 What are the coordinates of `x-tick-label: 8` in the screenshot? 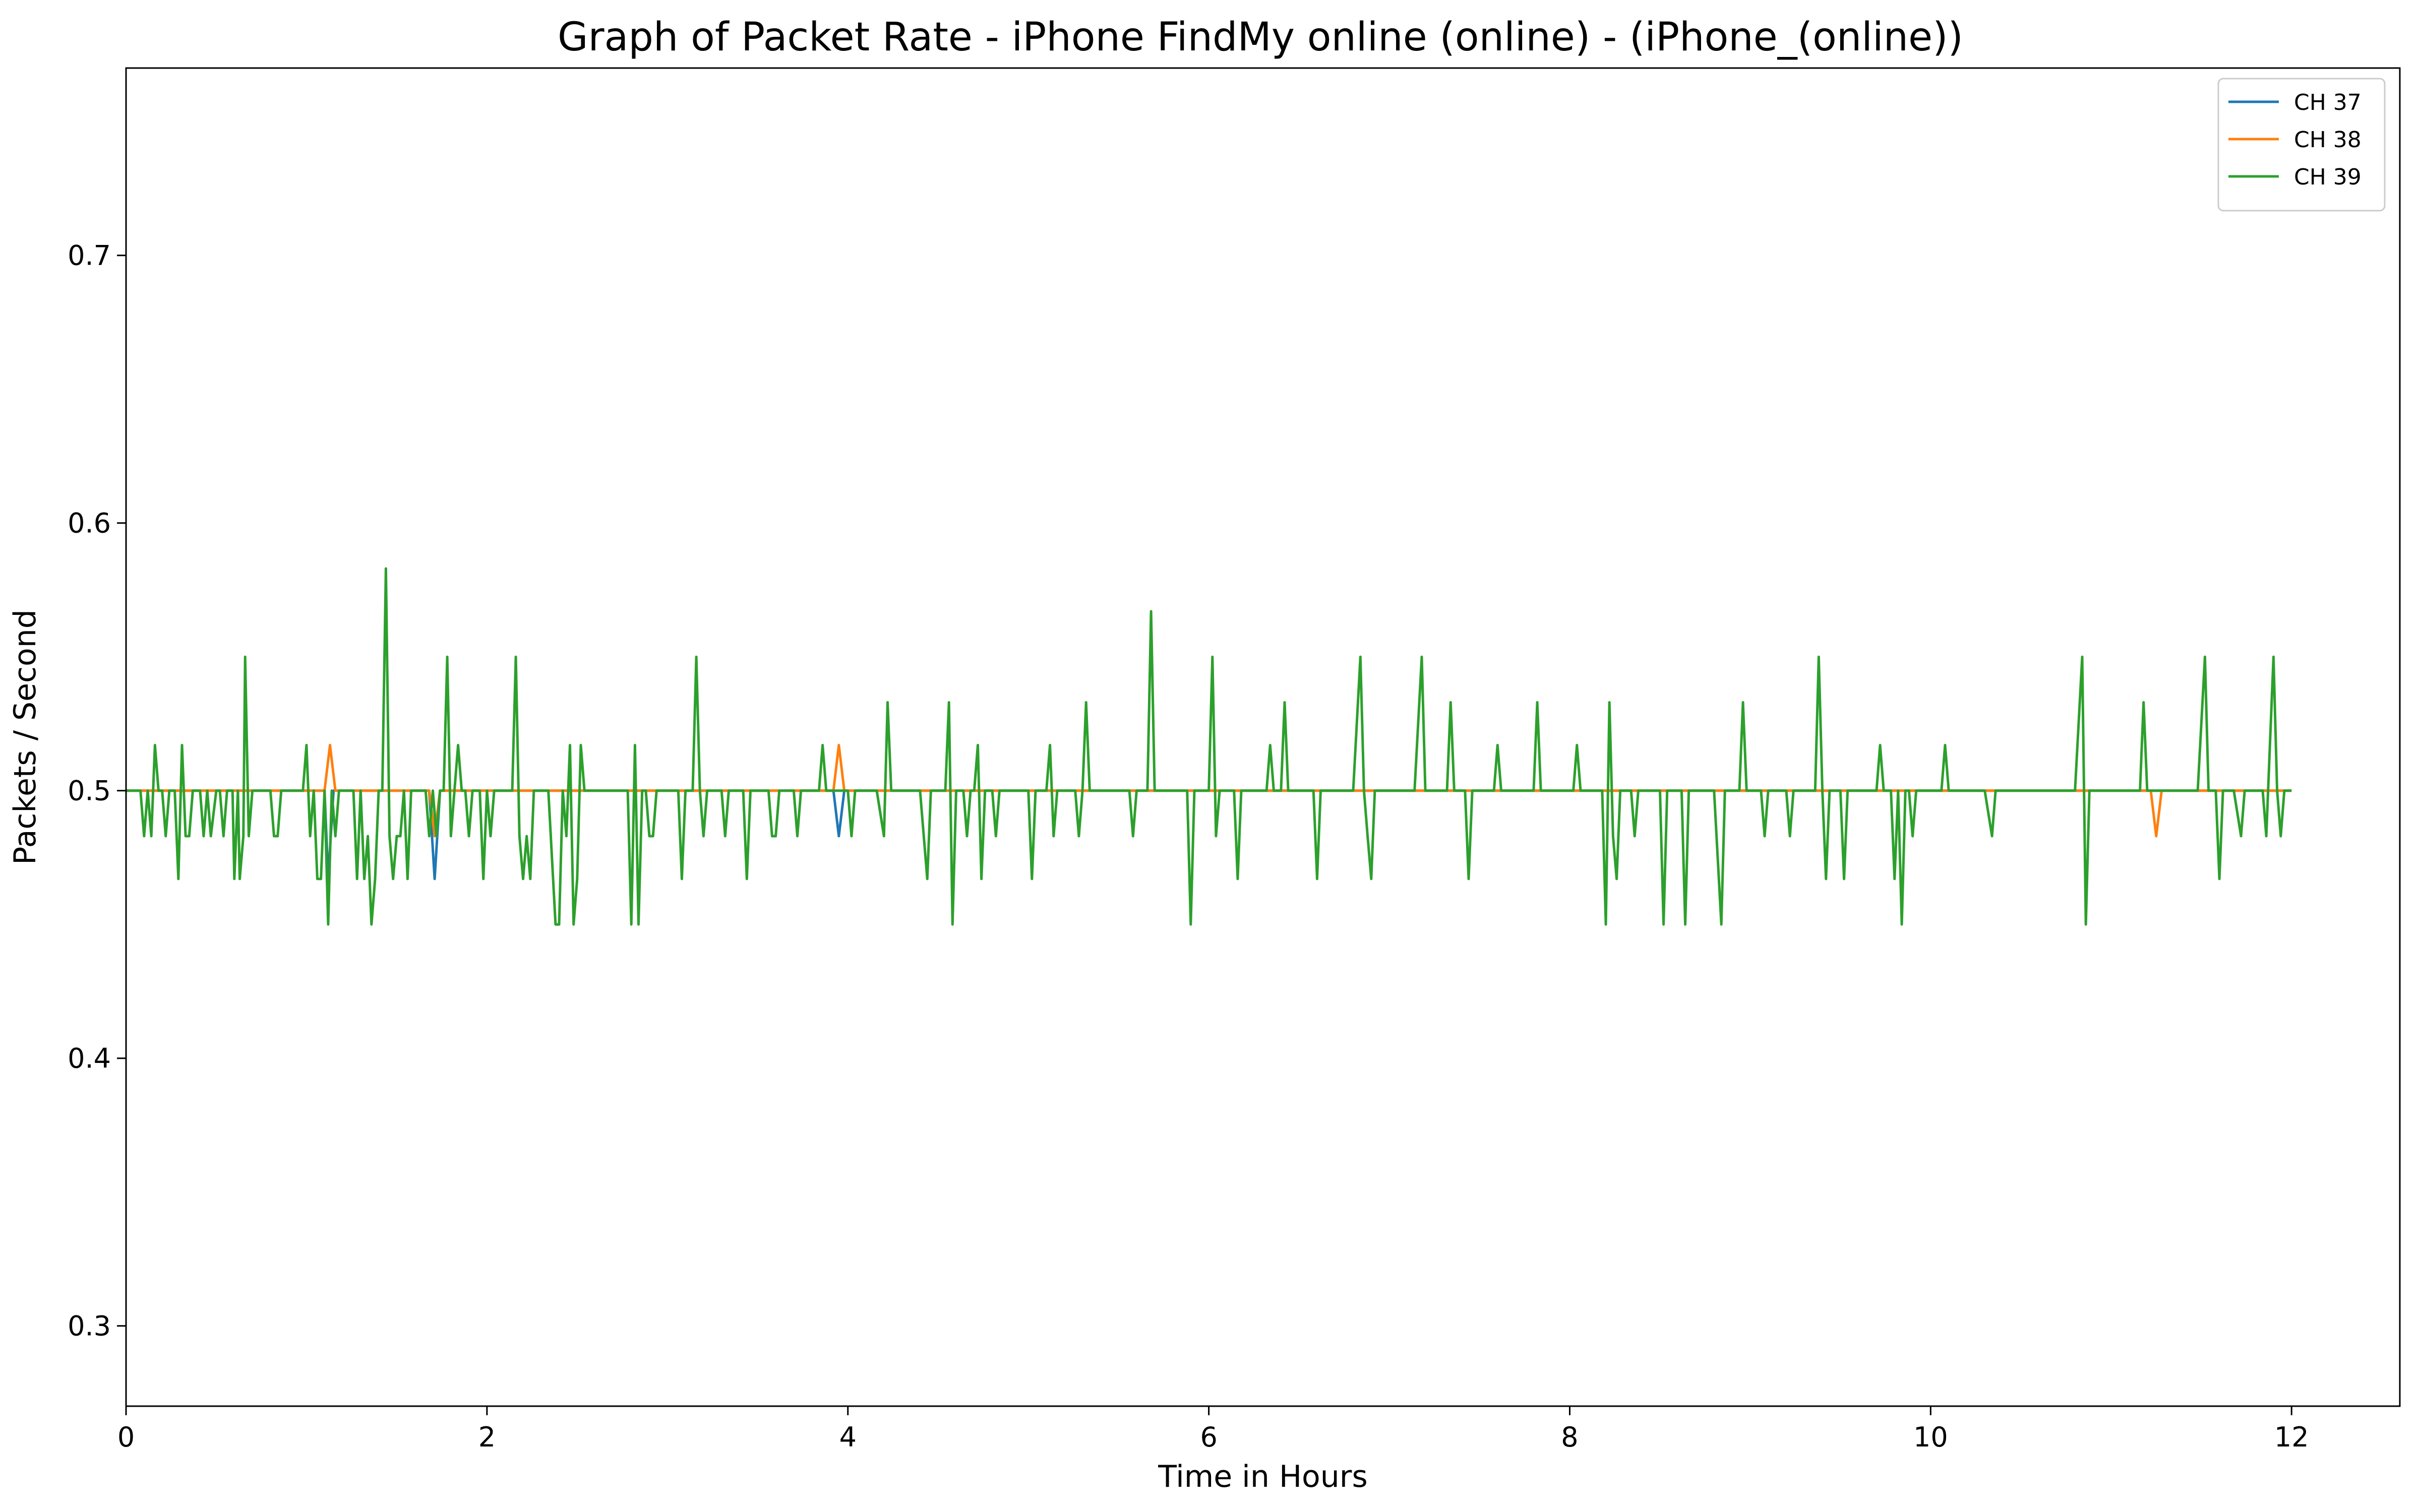 It's located at (1569, 1437).